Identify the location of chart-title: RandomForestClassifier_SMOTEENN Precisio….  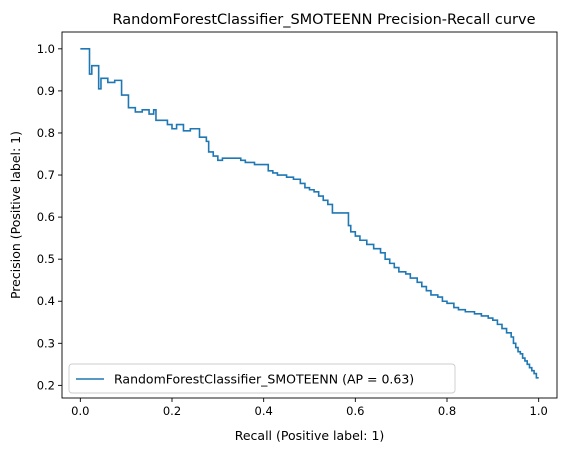
(323, 20).